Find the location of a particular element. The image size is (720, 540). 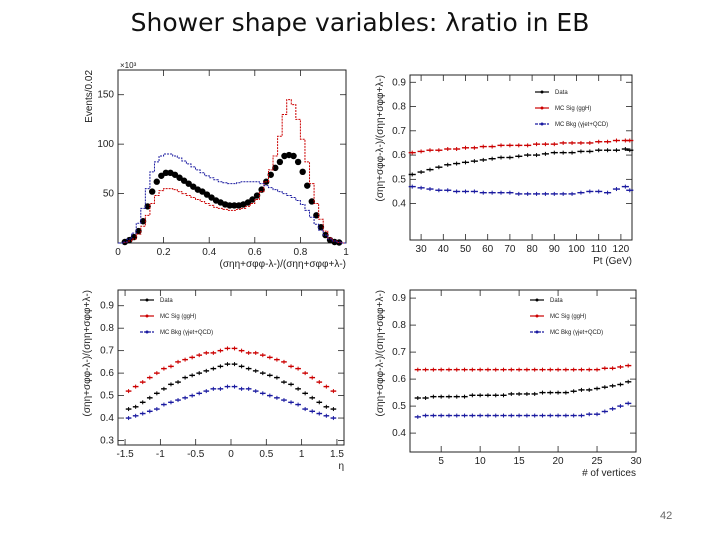

x-tick-label: 1 is located at coordinates (346, 252).